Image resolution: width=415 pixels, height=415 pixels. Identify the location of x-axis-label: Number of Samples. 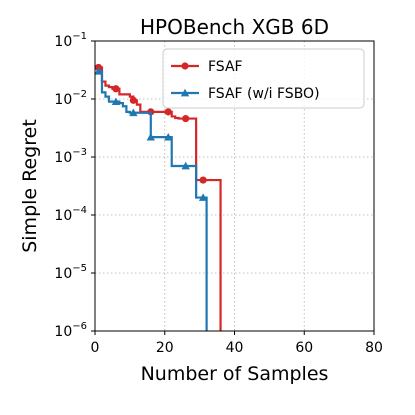
(235, 374).